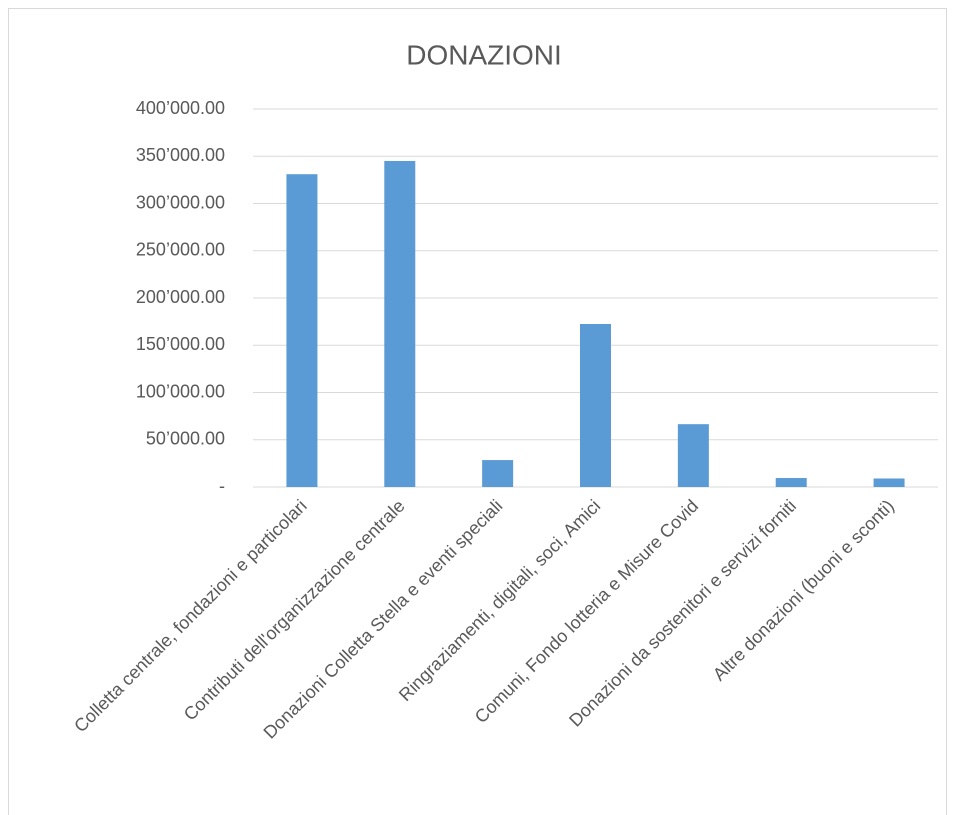 This screenshot has height=815, width=955. Describe the element at coordinates (484, 54) in the screenshot. I see `chart-title: DONAZIONI` at that location.